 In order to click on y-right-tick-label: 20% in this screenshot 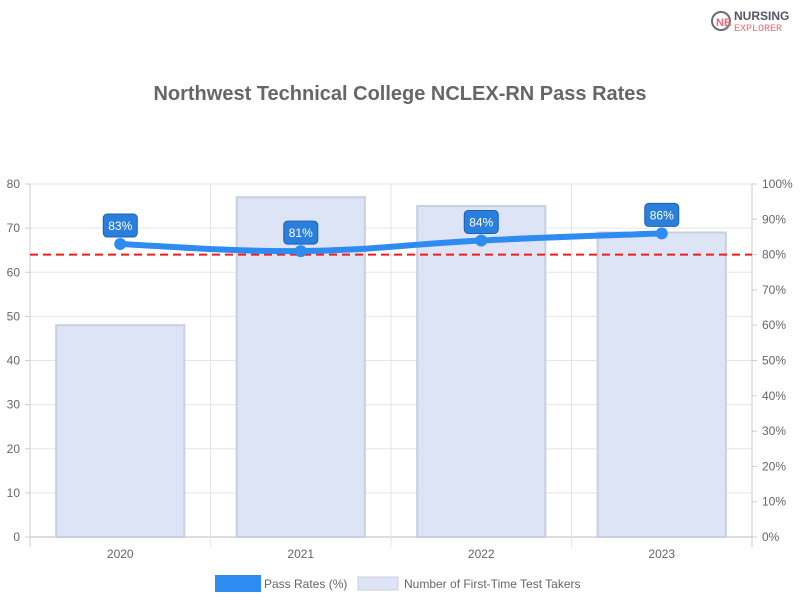, I will do `click(774, 466)`.